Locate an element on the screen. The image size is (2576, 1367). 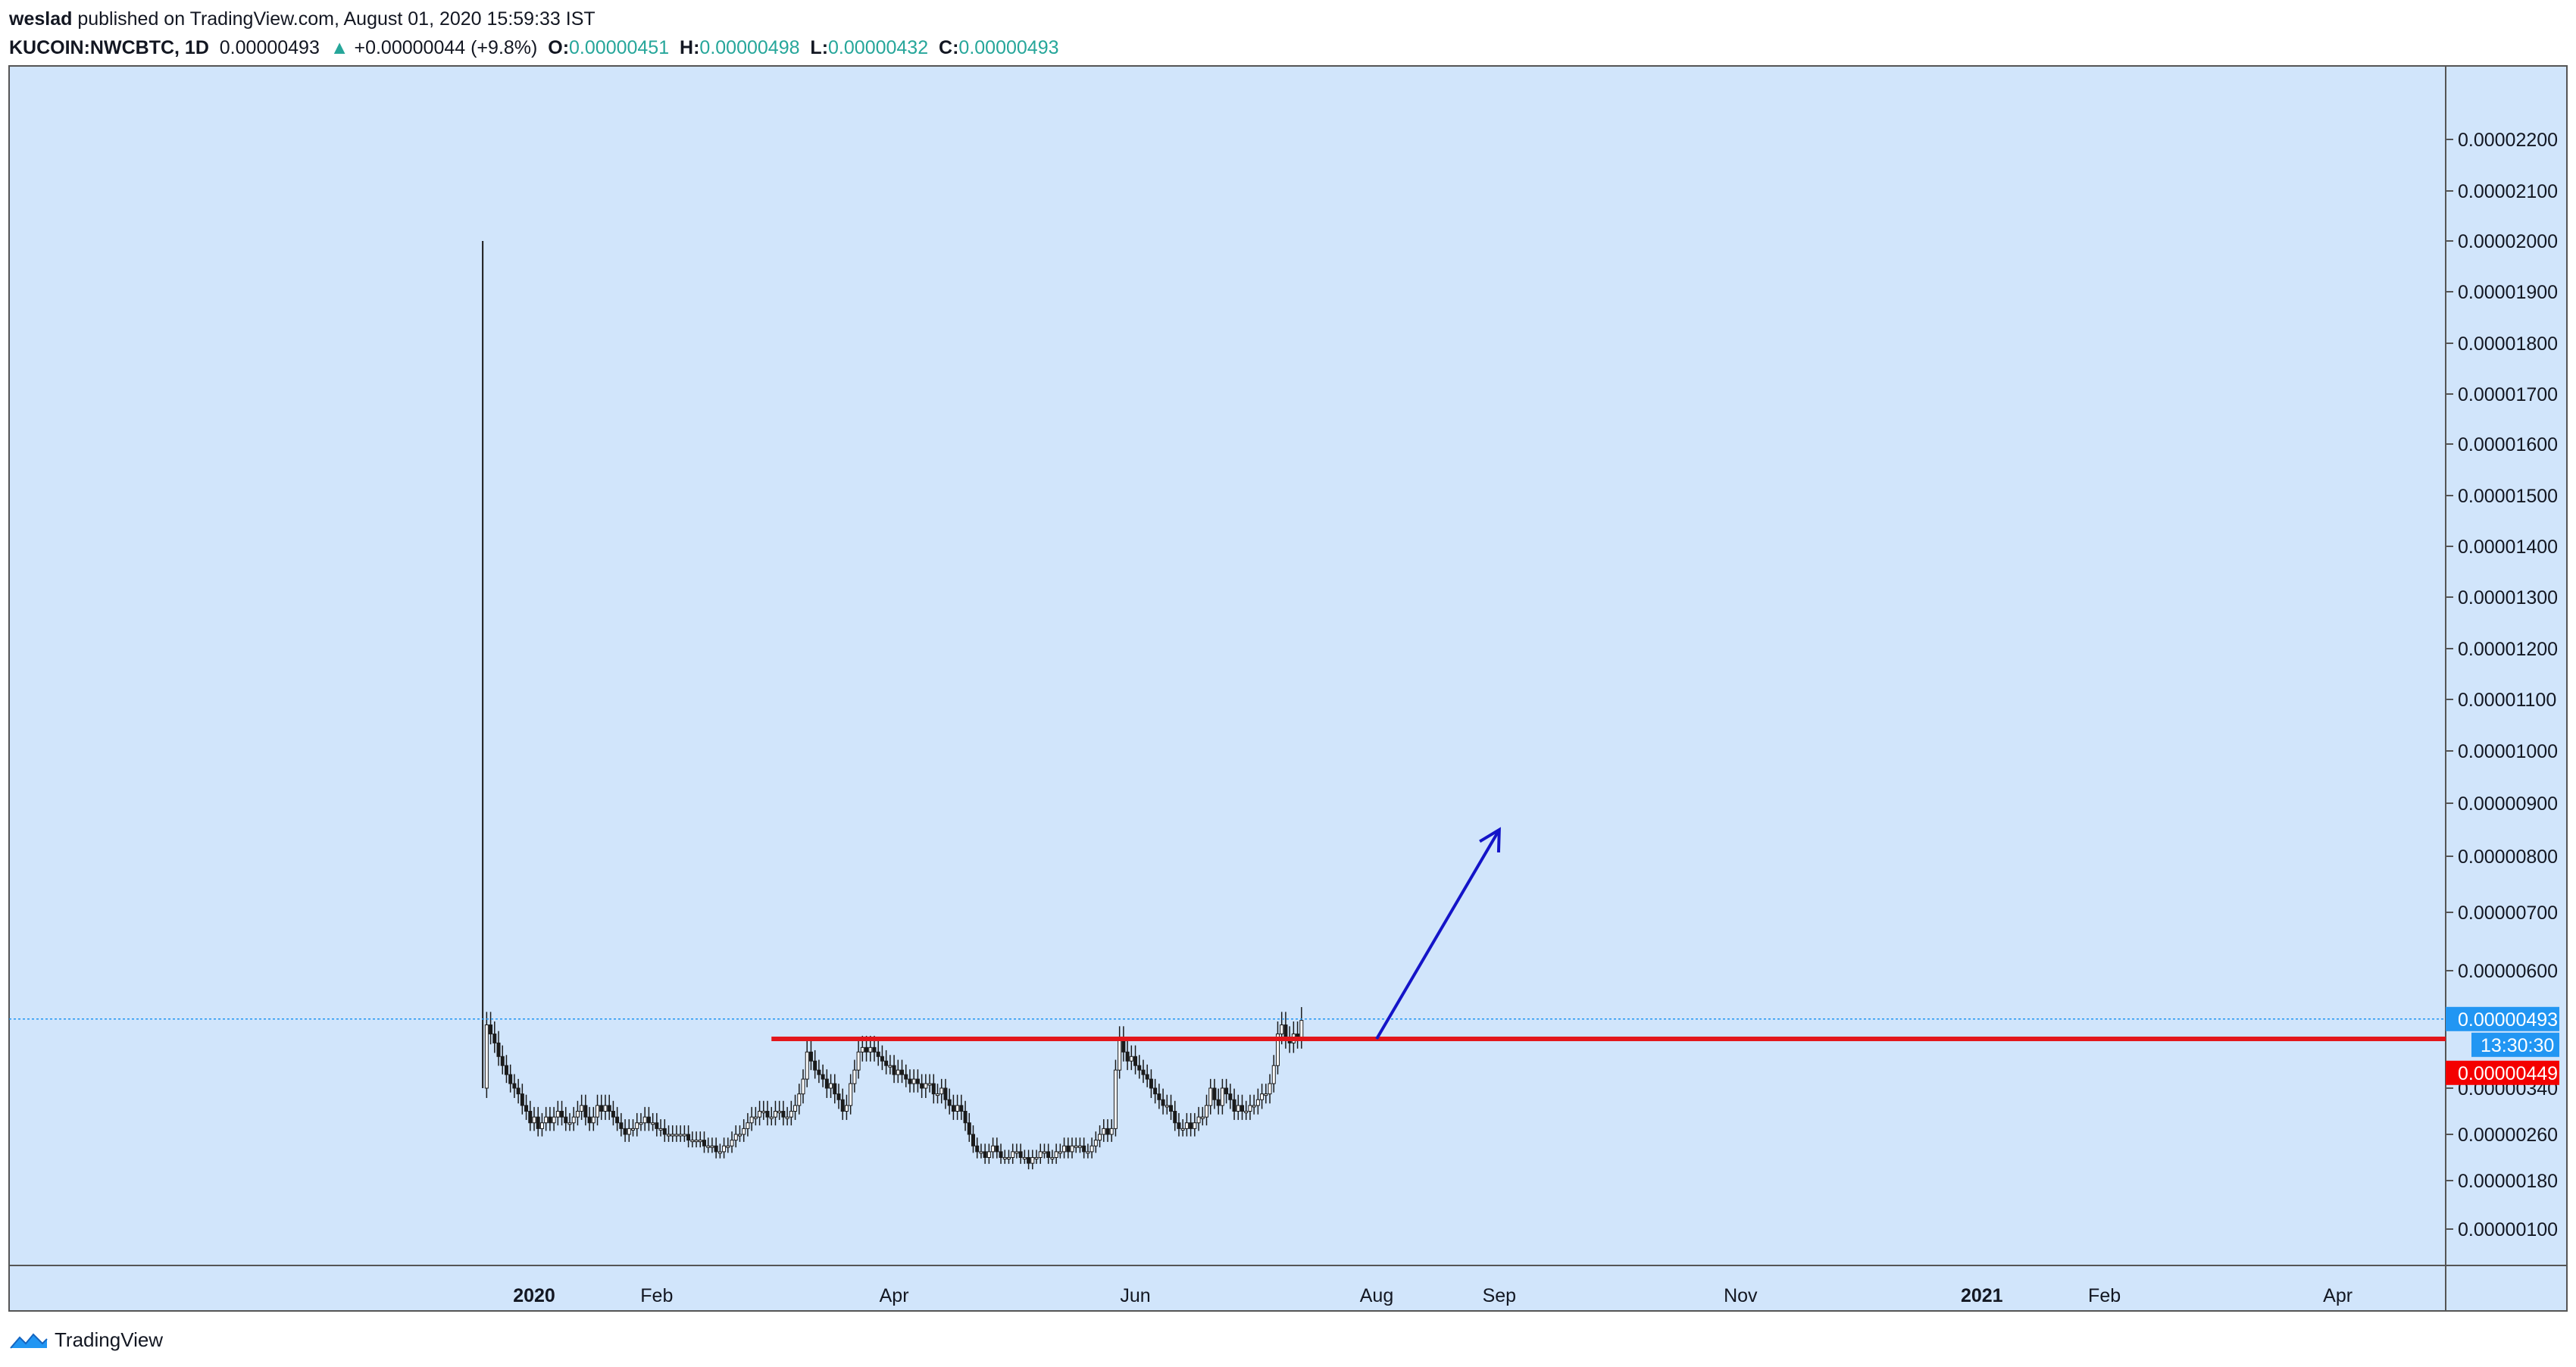
low-label: L: is located at coordinates (820, 47).